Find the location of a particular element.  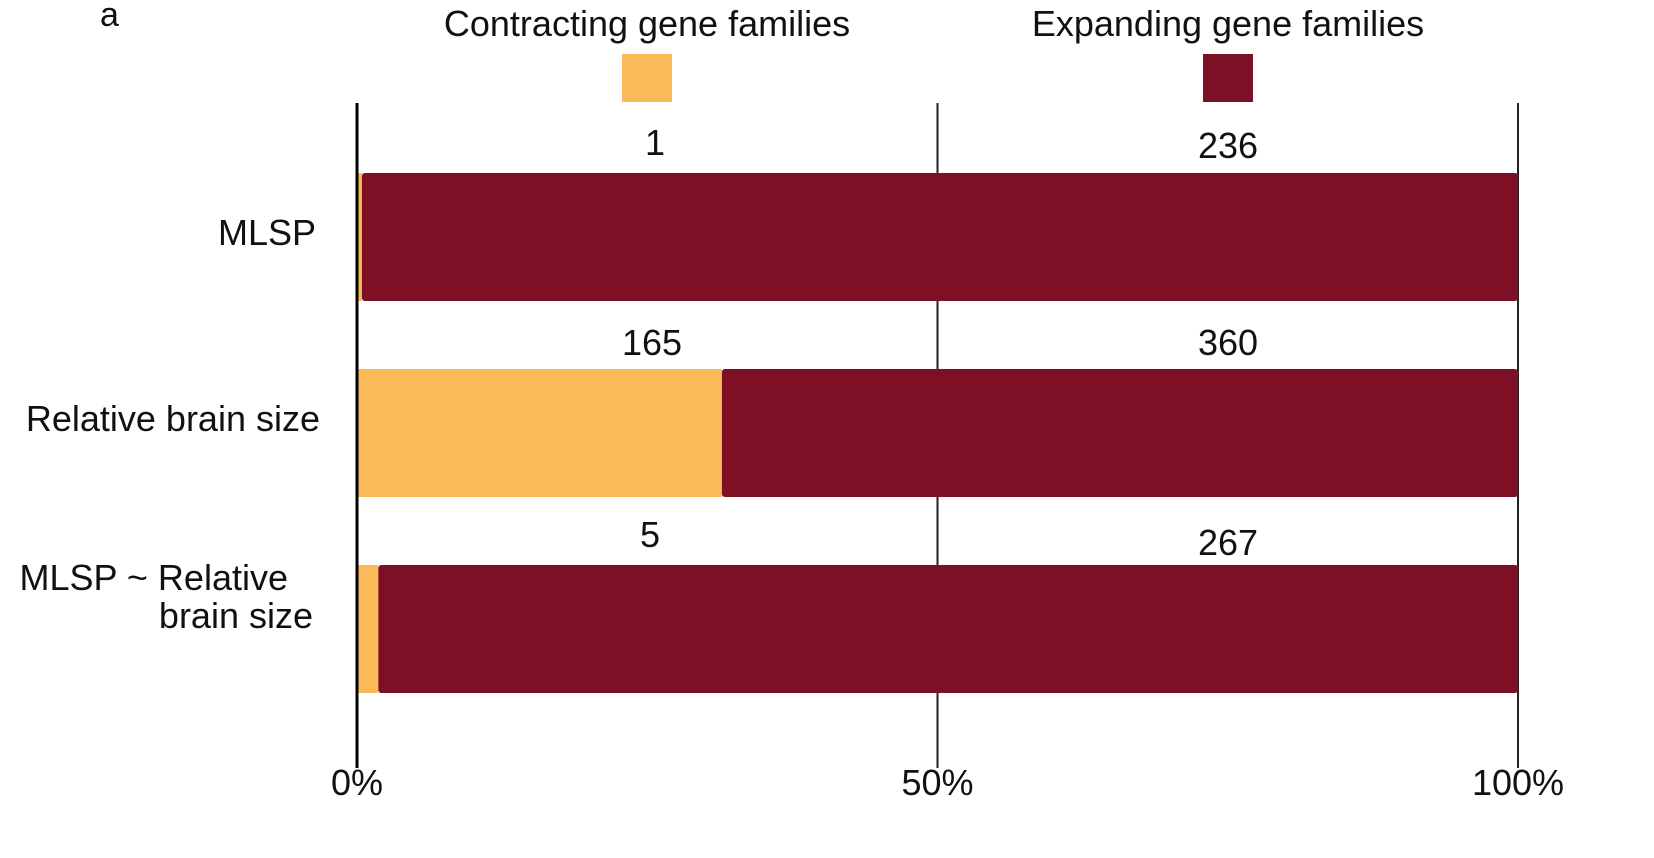

category-label: Relative brain size is located at coordinates (173, 418).